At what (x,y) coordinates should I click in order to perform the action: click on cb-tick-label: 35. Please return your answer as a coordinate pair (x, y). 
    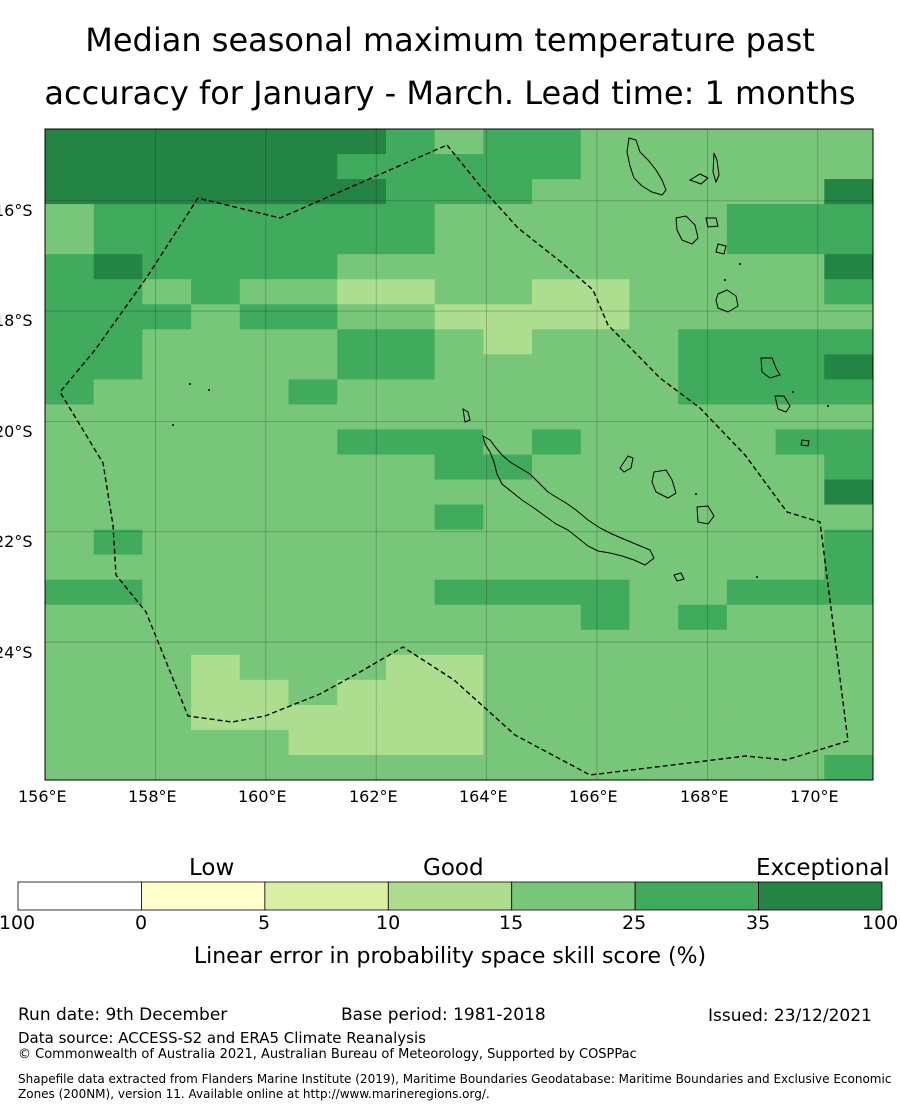
    Looking at the image, I should click on (758, 923).